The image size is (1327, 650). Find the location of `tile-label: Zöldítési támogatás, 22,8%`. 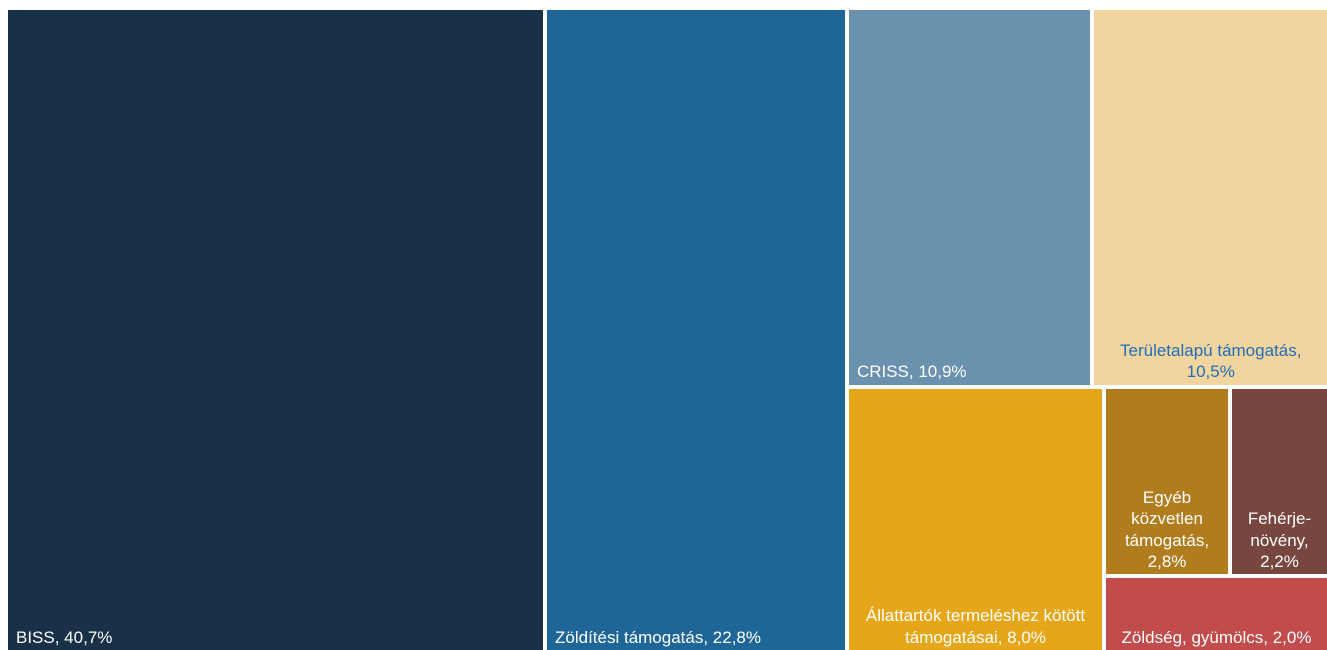

tile-label: Zöldítési támogatás, 22,8% is located at coordinates (658, 637).